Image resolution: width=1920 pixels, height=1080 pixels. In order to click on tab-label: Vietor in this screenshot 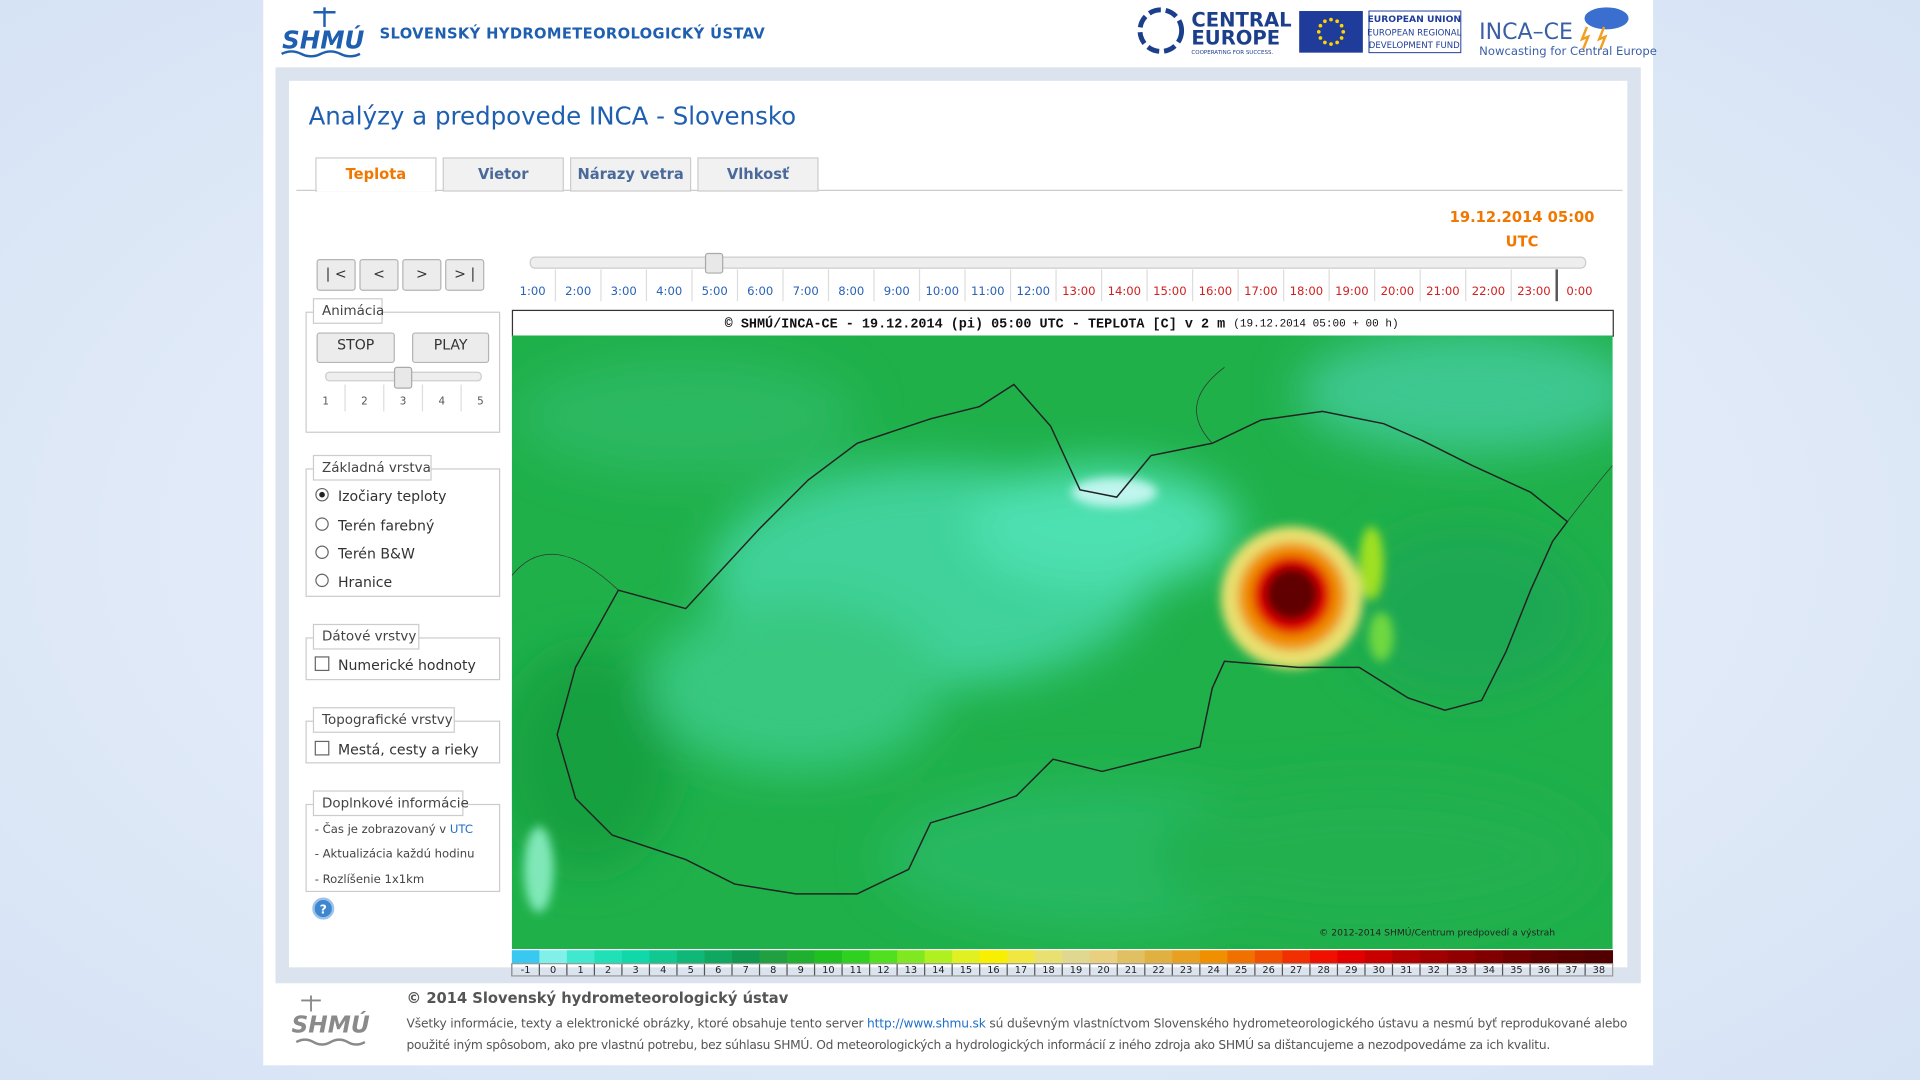, I will do `click(503, 174)`.